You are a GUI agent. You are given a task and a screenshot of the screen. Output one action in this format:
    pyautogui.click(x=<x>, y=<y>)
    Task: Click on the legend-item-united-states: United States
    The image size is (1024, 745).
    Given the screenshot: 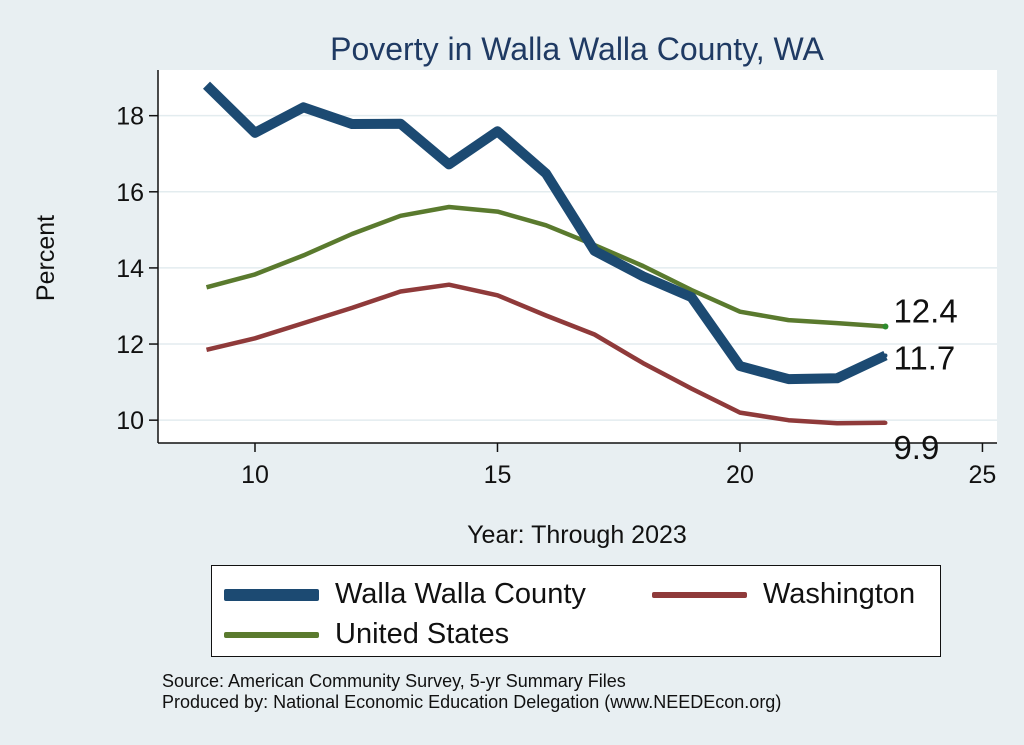 What is the action you would take?
    pyautogui.click(x=366, y=634)
    